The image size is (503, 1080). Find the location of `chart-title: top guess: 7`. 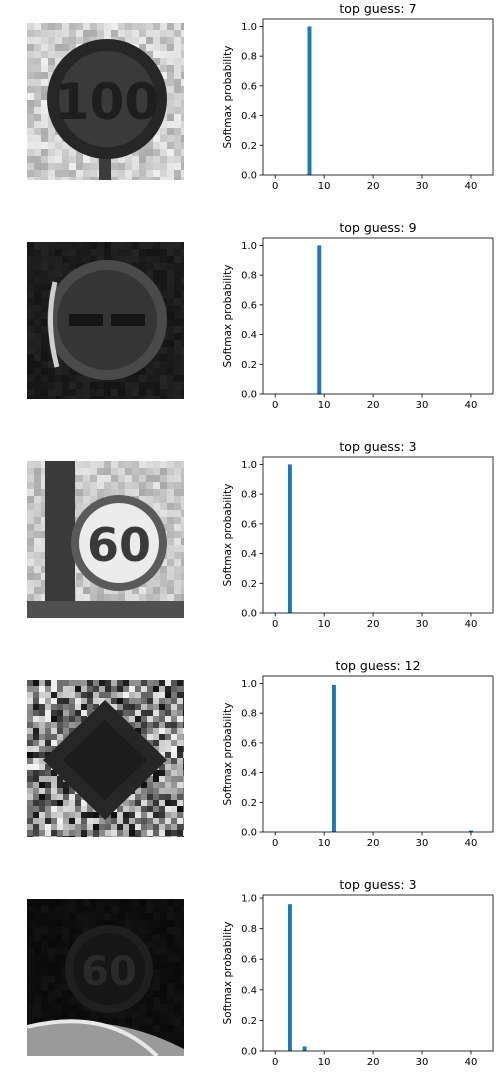

chart-title: top guess: 7 is located at coordinates (377, 8).